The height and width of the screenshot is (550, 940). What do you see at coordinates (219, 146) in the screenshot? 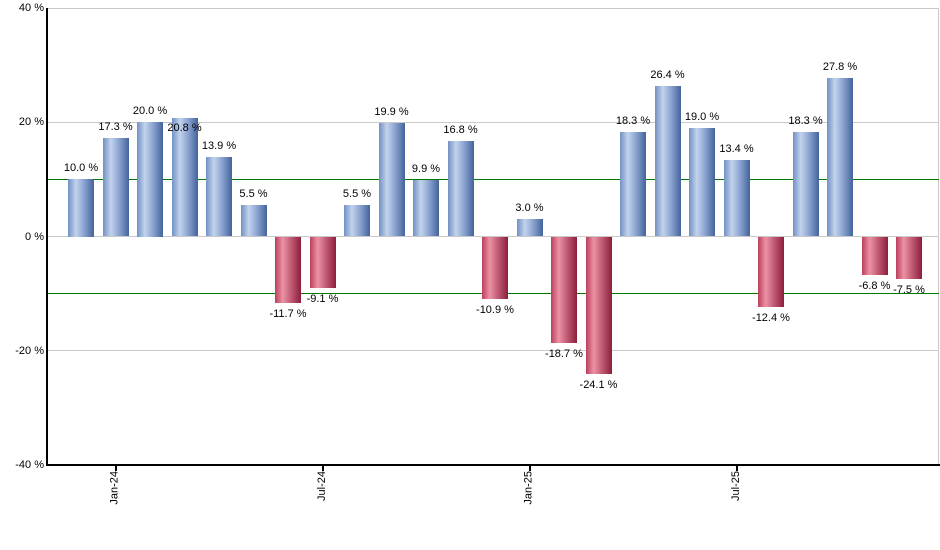
I see `bar-value-label: 13.9 %` at bounding box center [219, 146].